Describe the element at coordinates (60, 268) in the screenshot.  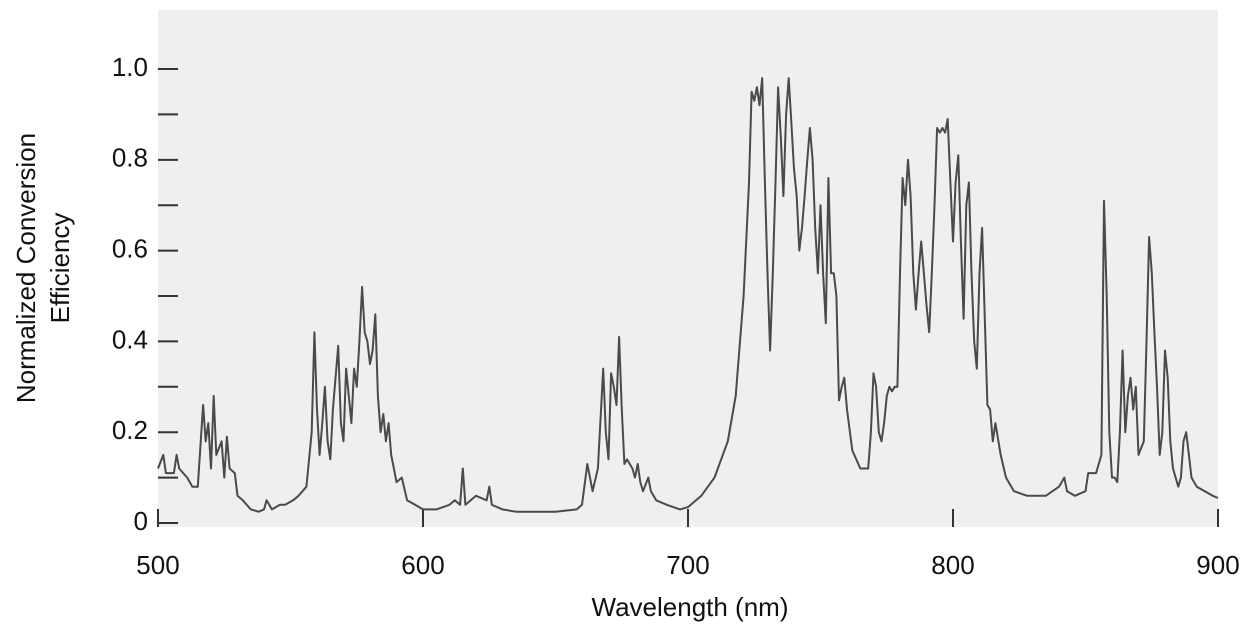
I see `y-axis-label: Efficiency` at that location.